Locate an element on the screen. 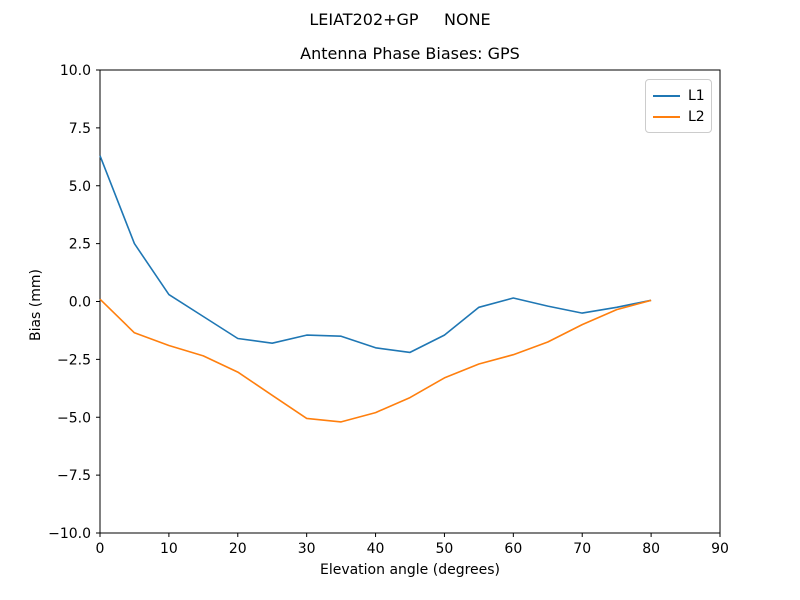 Image resolution: width=800 pixels, height=600 pixels. y-tick-label: −7.5 is located at coordinates (74, 476).